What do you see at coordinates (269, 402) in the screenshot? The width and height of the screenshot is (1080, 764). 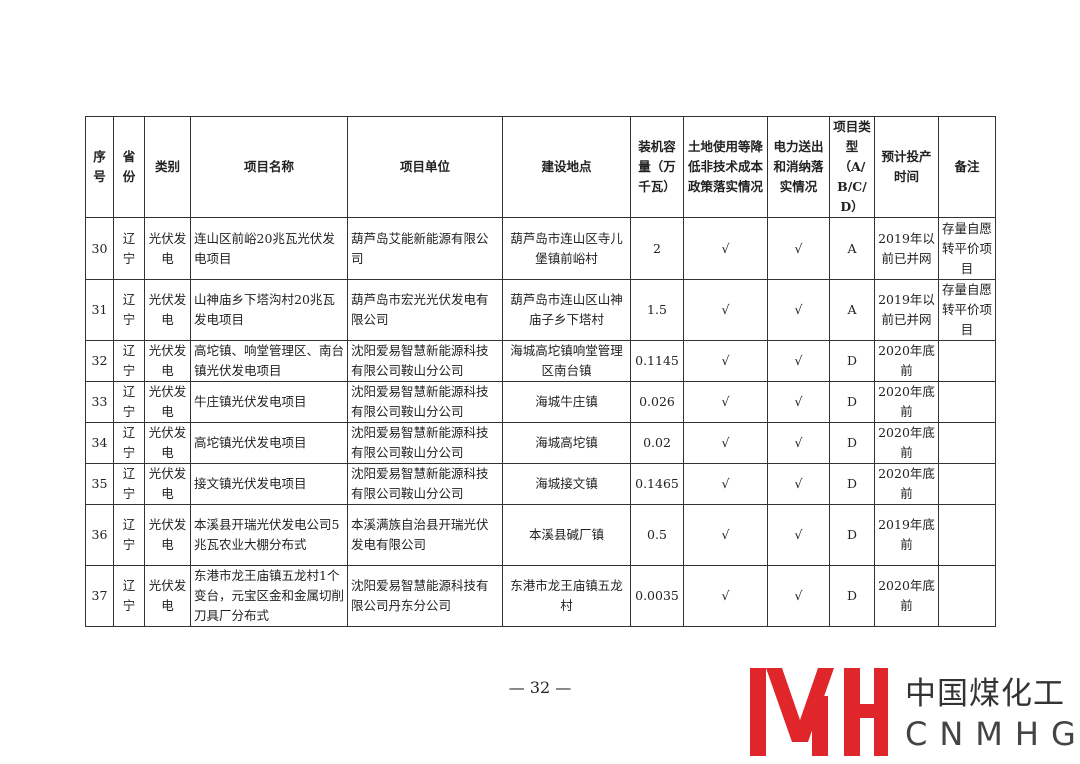 I see `table-cell: 牛庄镇光伏发电项目` at bounding box center [269, 402].